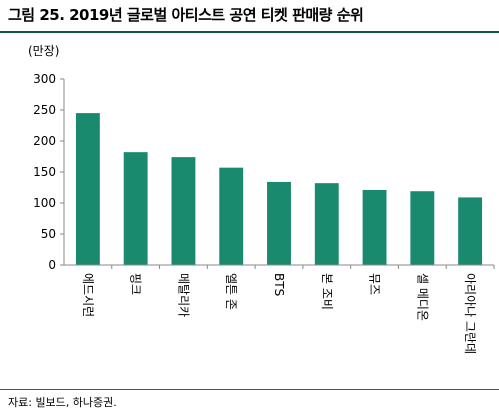  What do you see at coordinates (44, 110) in the screenshot?
I see `y-tick-label: 250` at bounding box center [44, 110].